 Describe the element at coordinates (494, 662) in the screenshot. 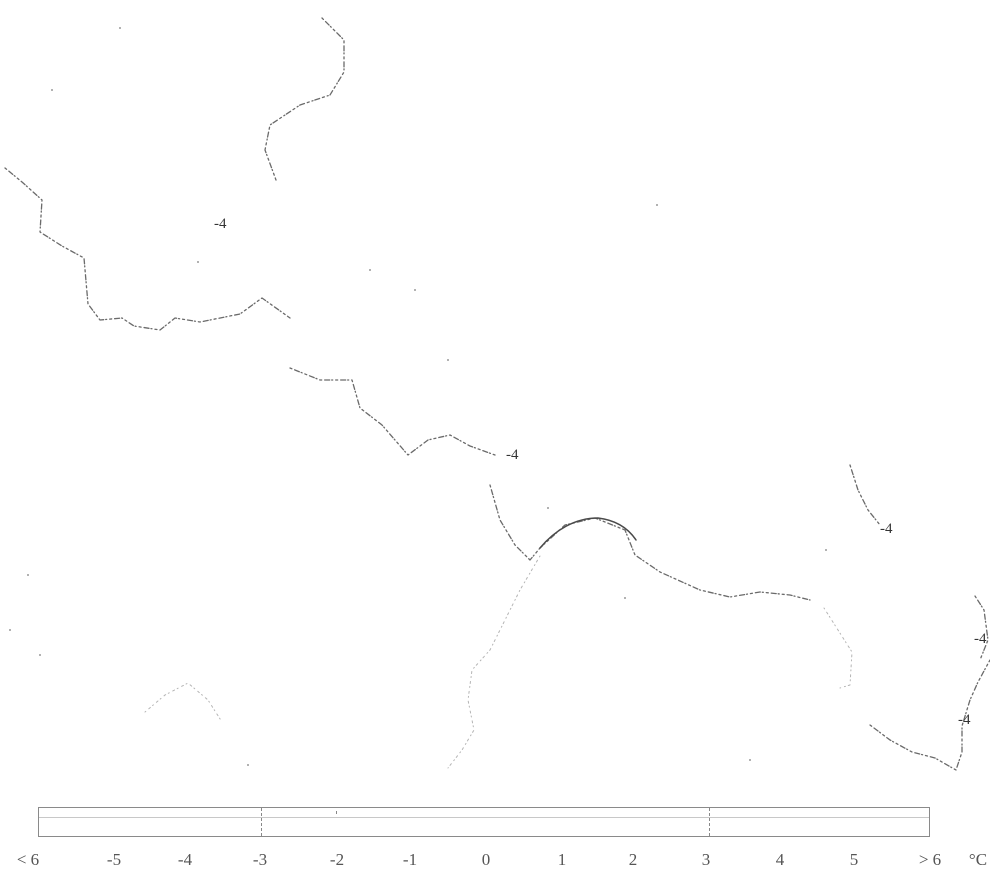

I see `contour-line-lower` at that location.